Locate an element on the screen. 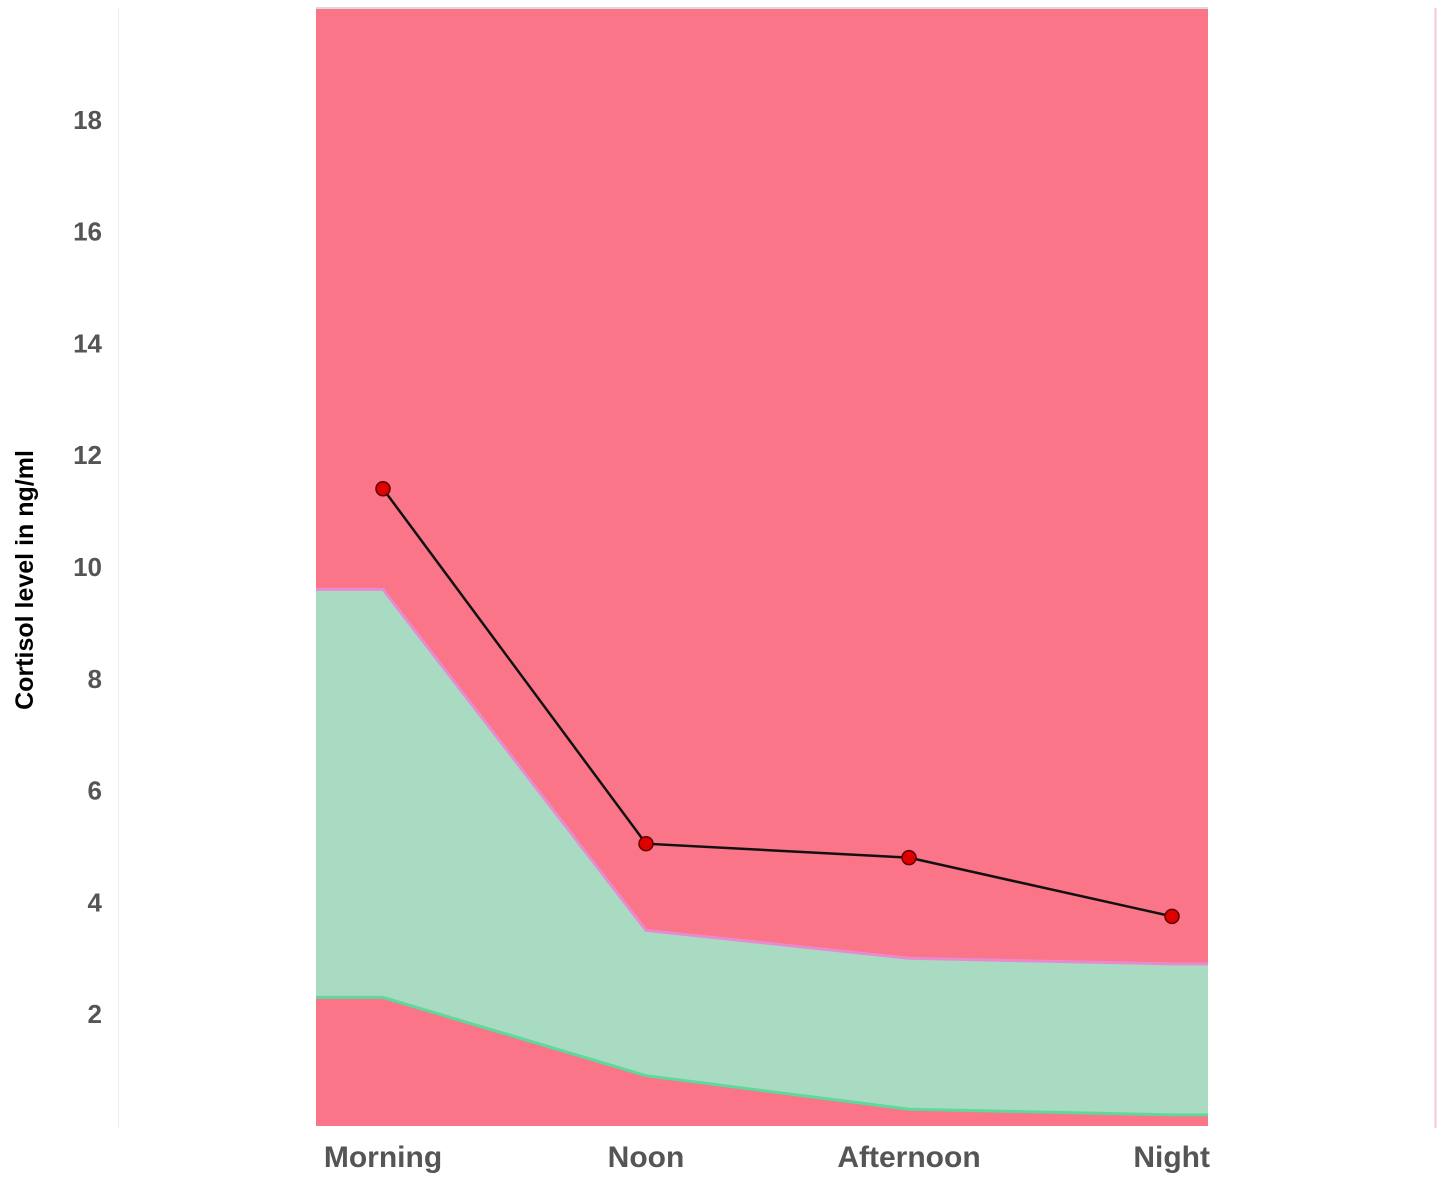 This screenshot has height=1184, width=1441. x-tick-label: Night is located at coordinates (1171, 1157).